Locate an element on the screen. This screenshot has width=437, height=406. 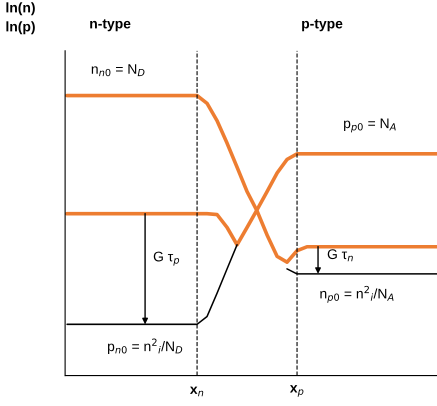
x-tick-label: x$_{p}$ is located at coordinates (297, 391).